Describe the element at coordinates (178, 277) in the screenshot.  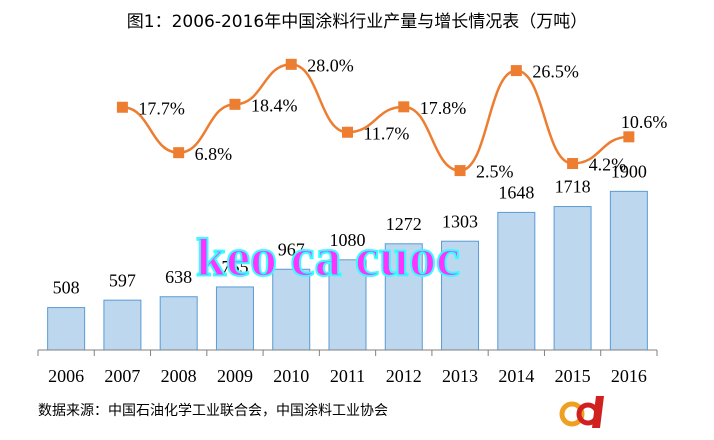
I see `bar-value-label: 638` at that location.